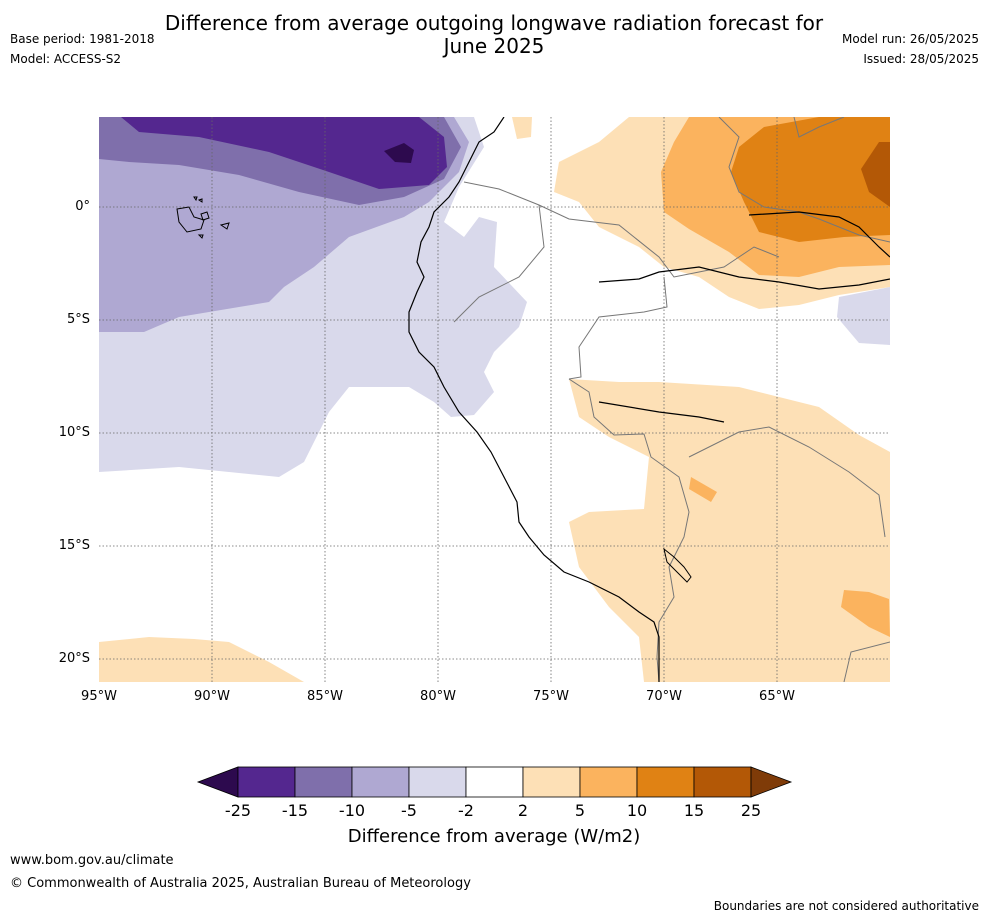 The width and height of the screenshot is (988, 919). What do you see at coordinates (201, 659) in the screenshot?
I see `region-2-to-5-southwest` at bounding box center [201, 659].